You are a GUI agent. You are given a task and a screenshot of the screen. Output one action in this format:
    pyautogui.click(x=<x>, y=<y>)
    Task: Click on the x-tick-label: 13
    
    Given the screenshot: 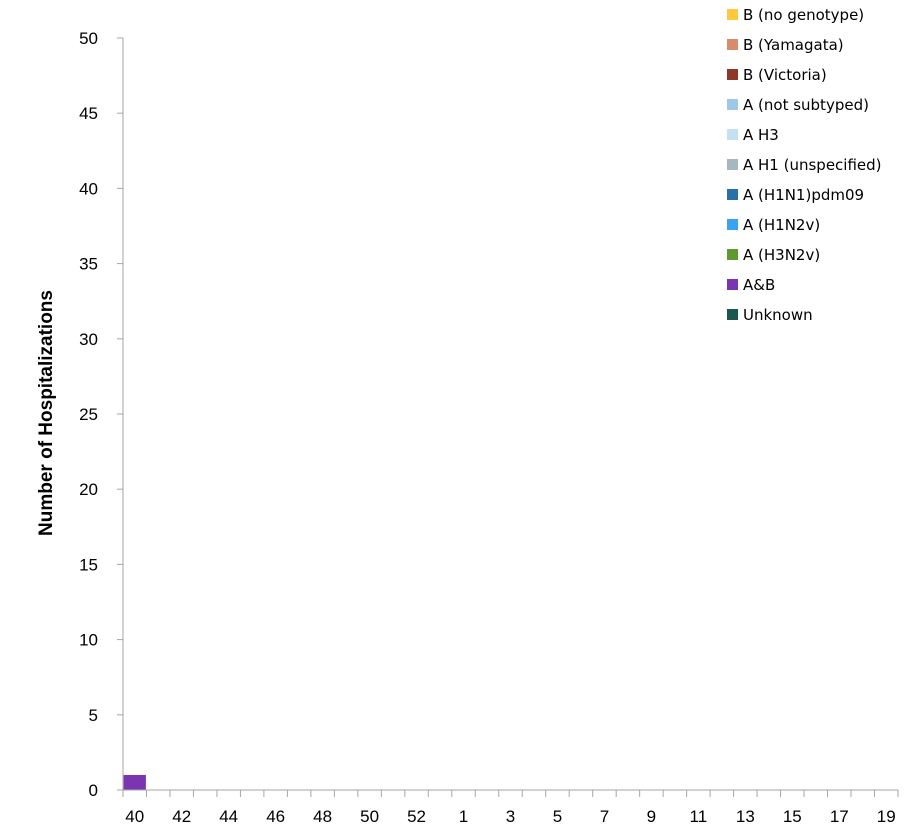 What is the action you would take?
    pyautogui.click(x=745, y=816)
    